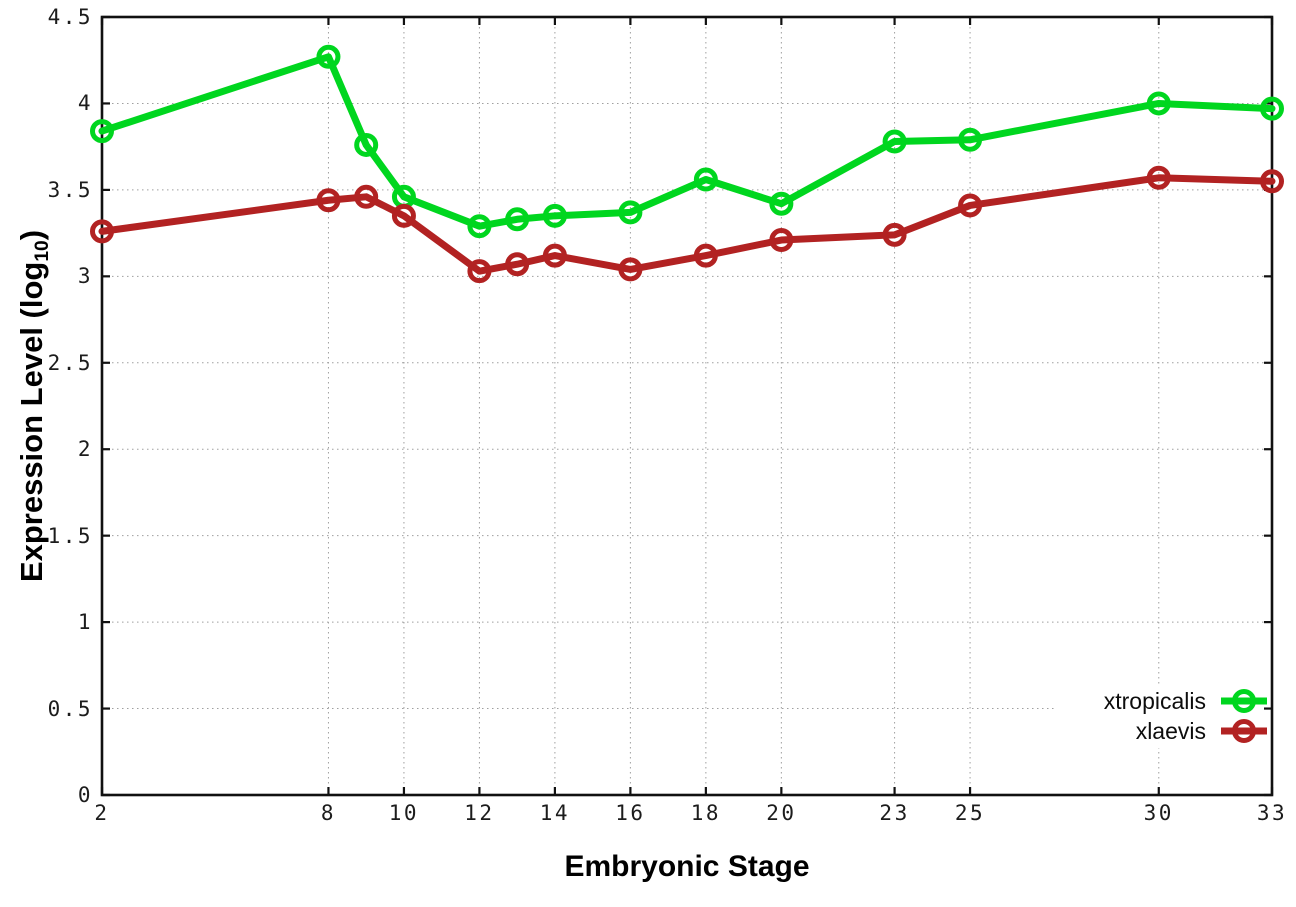  What do you see at coordinates (70, 189) in the screenshot?
I see `y-tick-label-3.5: 3.5` at bounding box center [70, 189].